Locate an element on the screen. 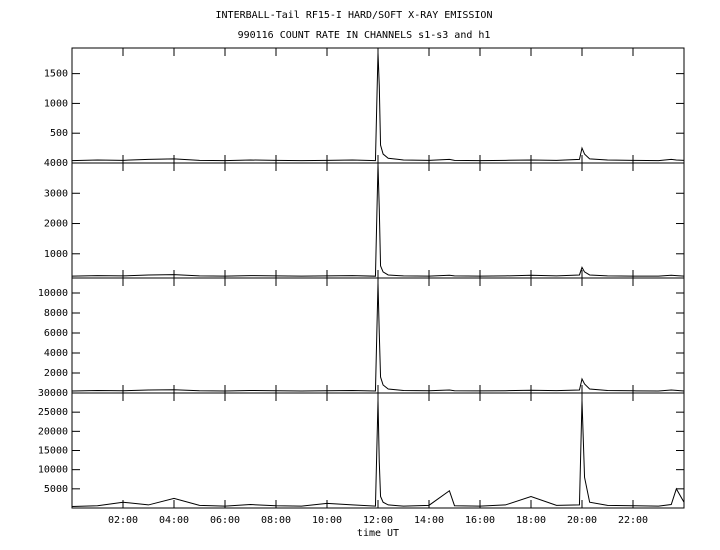  y-tick-label: 6000 is located at coordinates (56, 333).